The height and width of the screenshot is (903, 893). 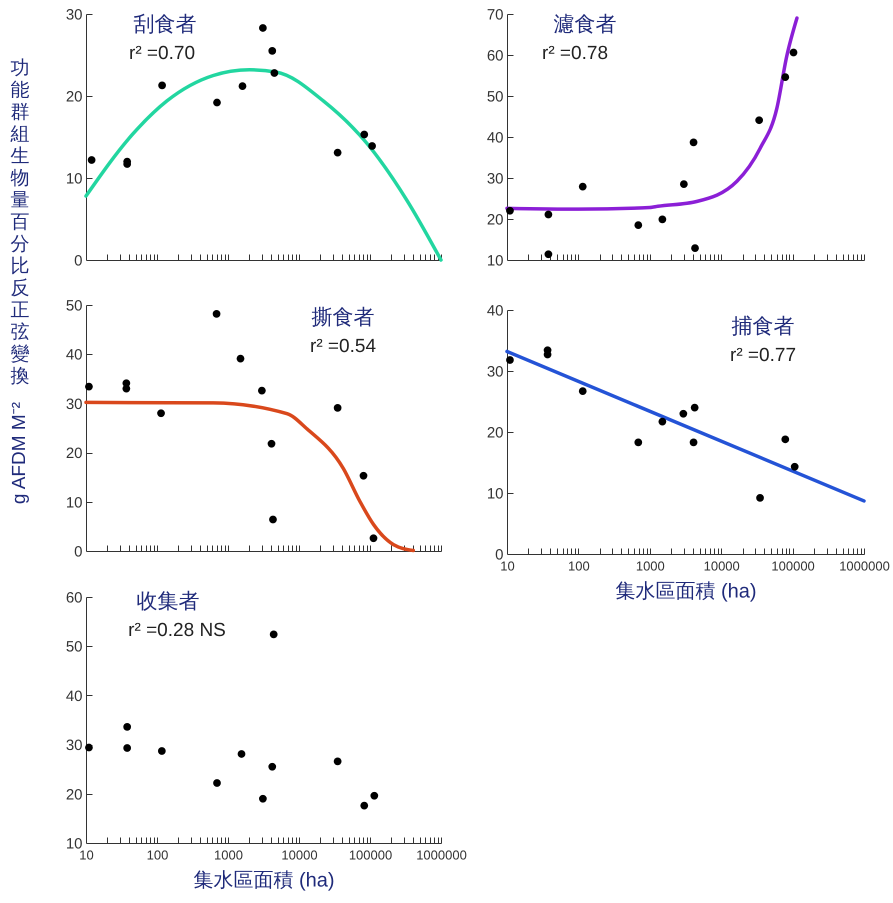 I want to click on y-tick-label: 70, so click(x=495, y=15).